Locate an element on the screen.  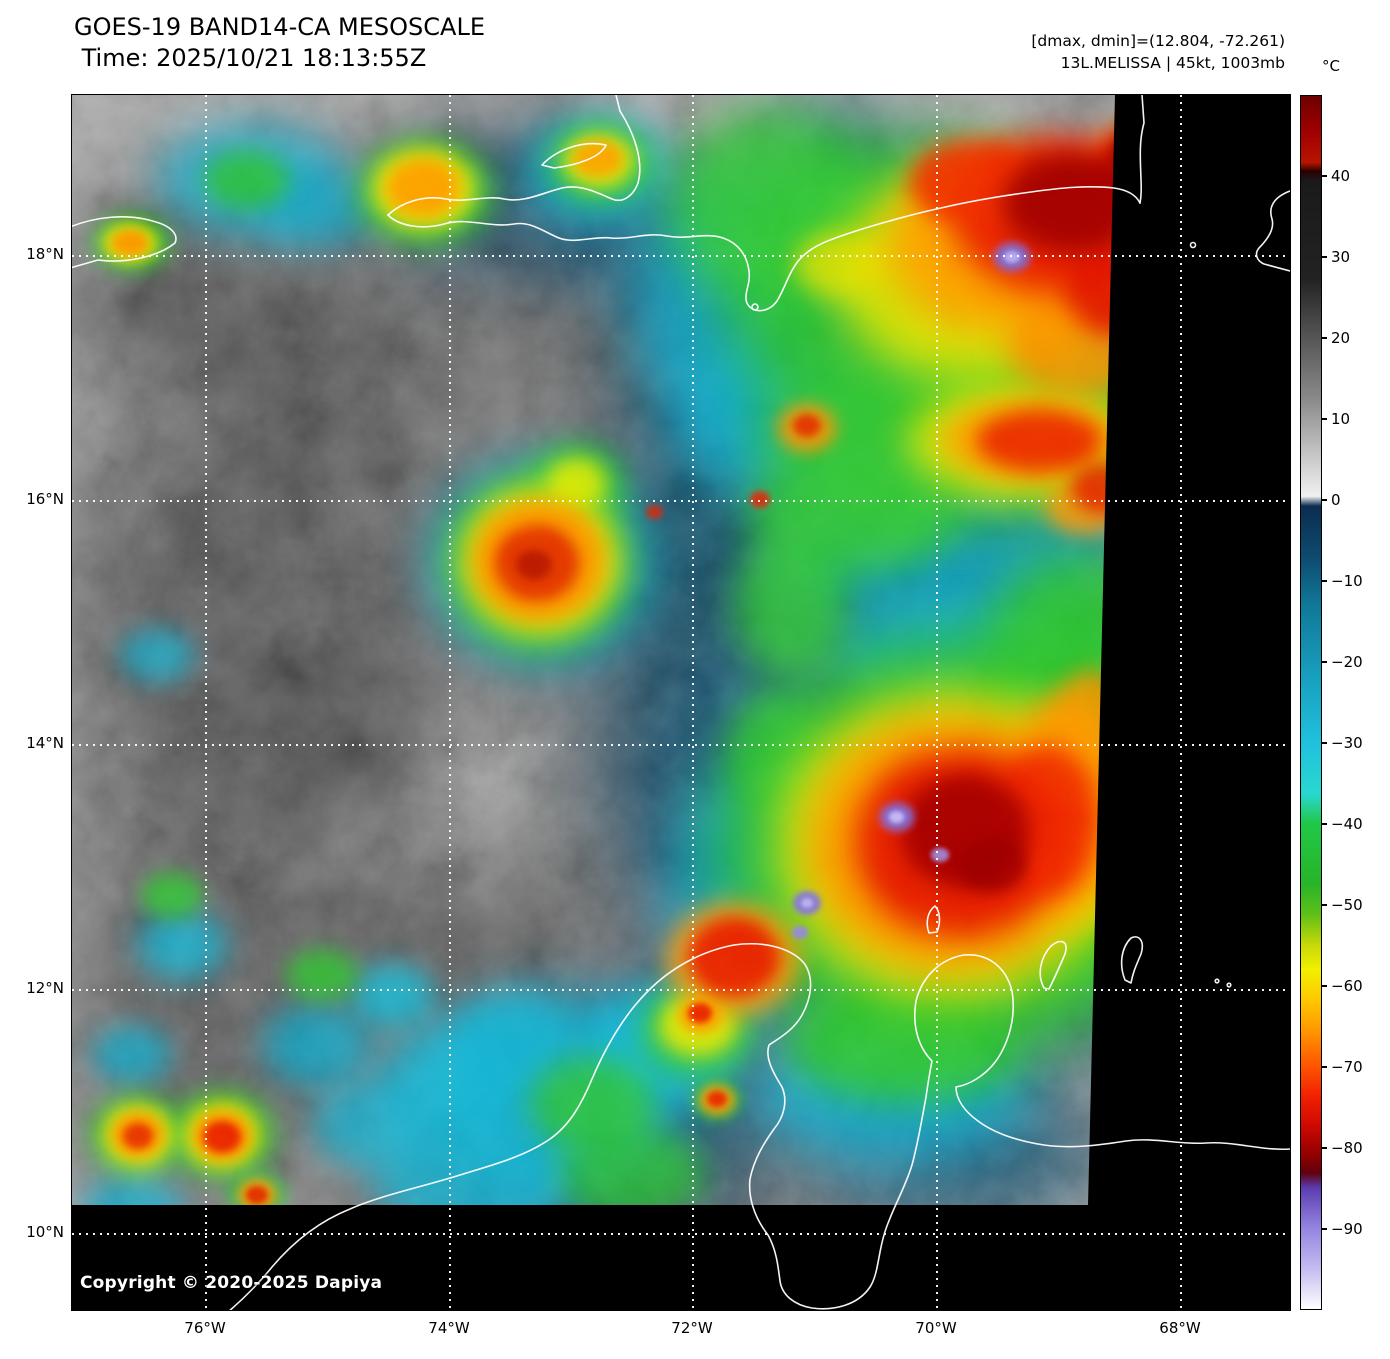
colorbar-tick-label: 20 is located at coordinates (1341, 338).